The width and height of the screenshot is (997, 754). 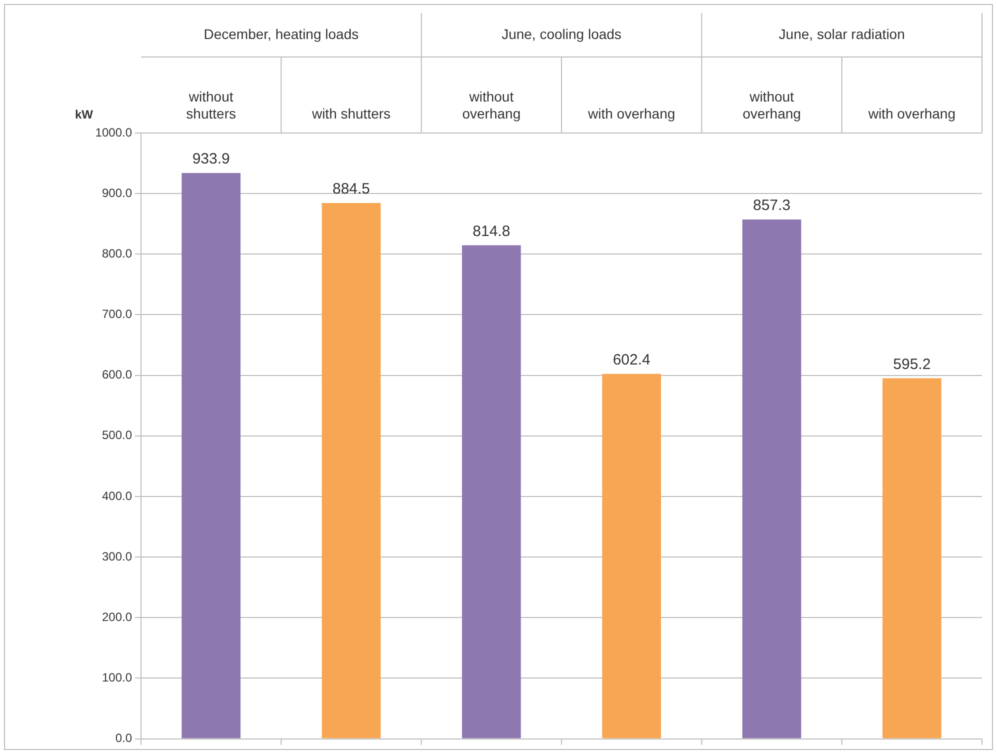 What do you see at coordinates (211, 105) in the screenshot?
I see `x-tick-label: without shutters` at bounding box center [211, 105].